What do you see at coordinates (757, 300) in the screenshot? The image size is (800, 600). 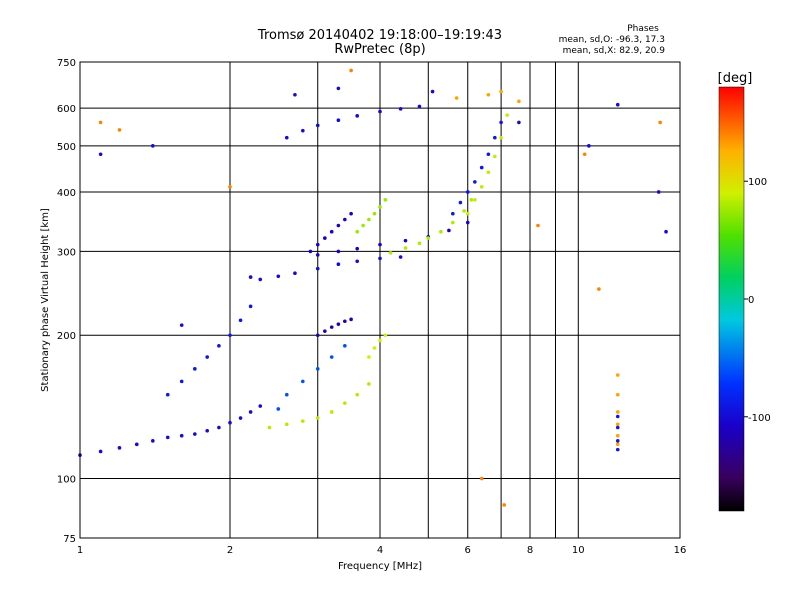 I see `colorbar-ticks: 100 0 -100` at bounding box center [757, 300].